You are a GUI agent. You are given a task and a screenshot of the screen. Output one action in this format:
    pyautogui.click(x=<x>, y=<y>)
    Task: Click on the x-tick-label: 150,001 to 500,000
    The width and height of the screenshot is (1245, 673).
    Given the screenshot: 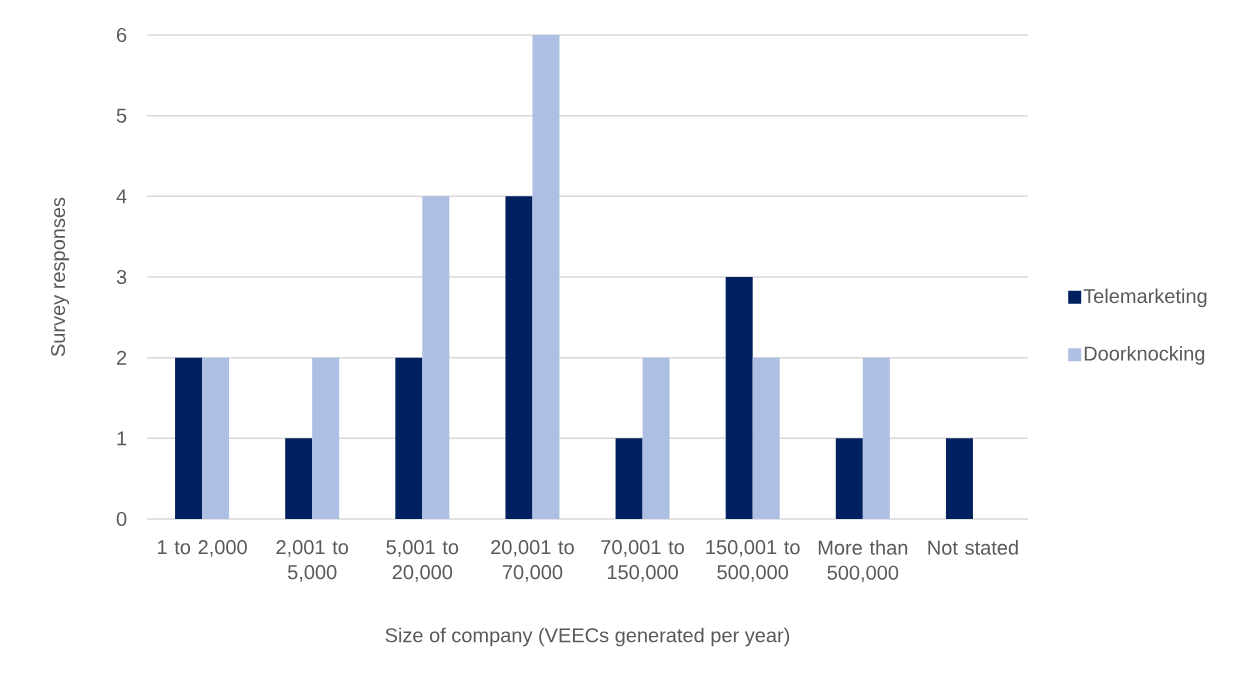 What is the action you would take?
    pyautogui.click(x=753, y=561)
    